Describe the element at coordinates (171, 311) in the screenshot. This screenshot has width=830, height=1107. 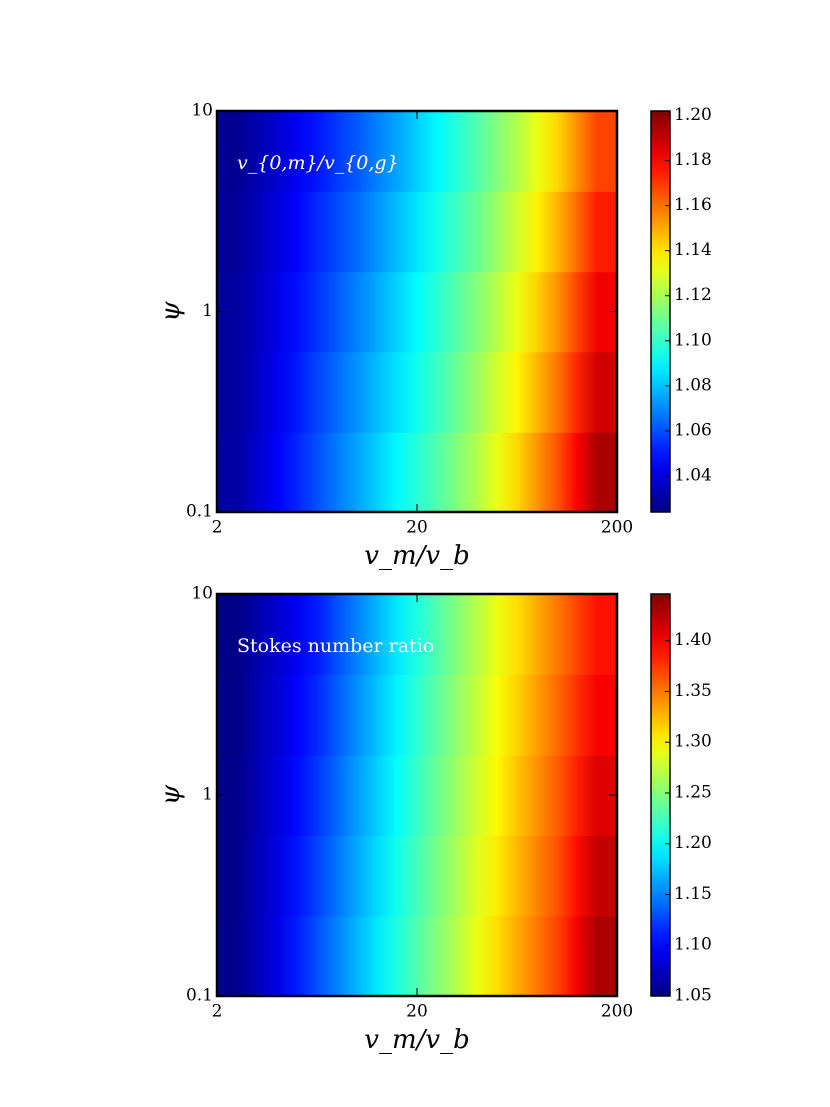
I see `y-axis-label: ψ` at that location.